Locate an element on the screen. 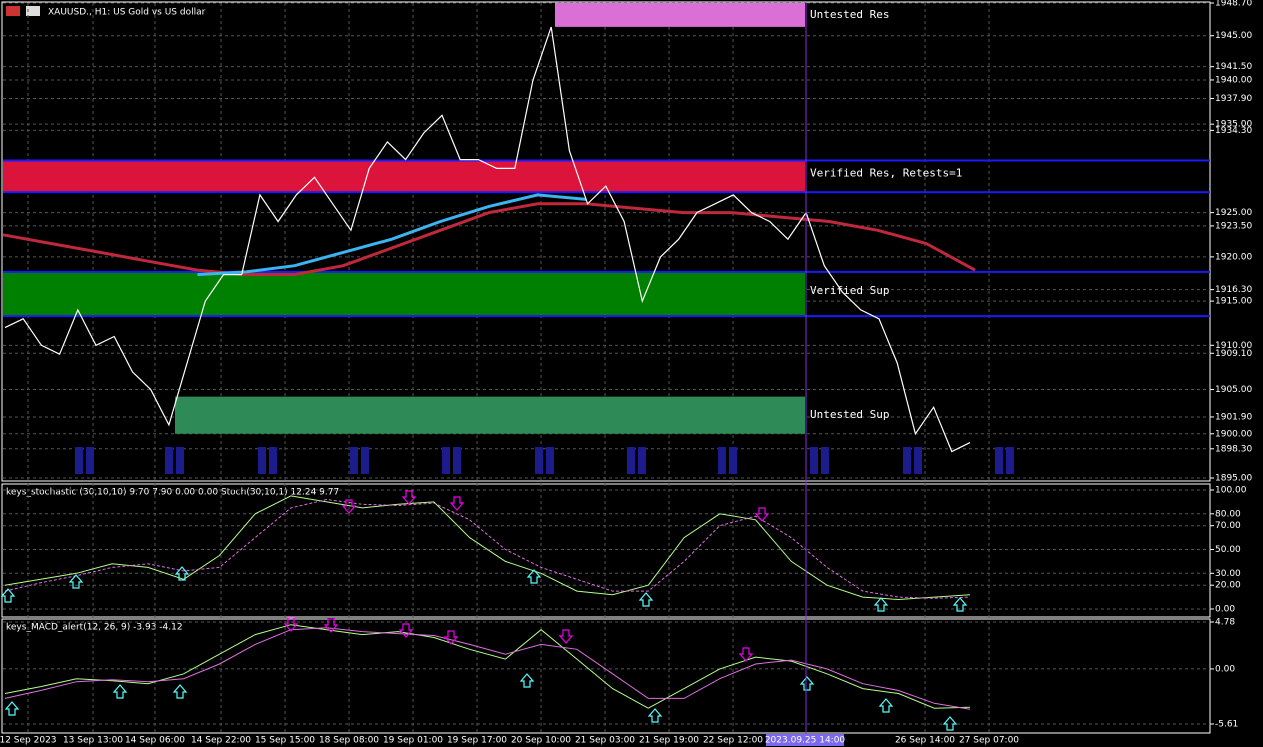 Image resolution: width=1263 pixels, height=747 pixels. tick-label: 1925.00 is located at coordinates (1233, 213).